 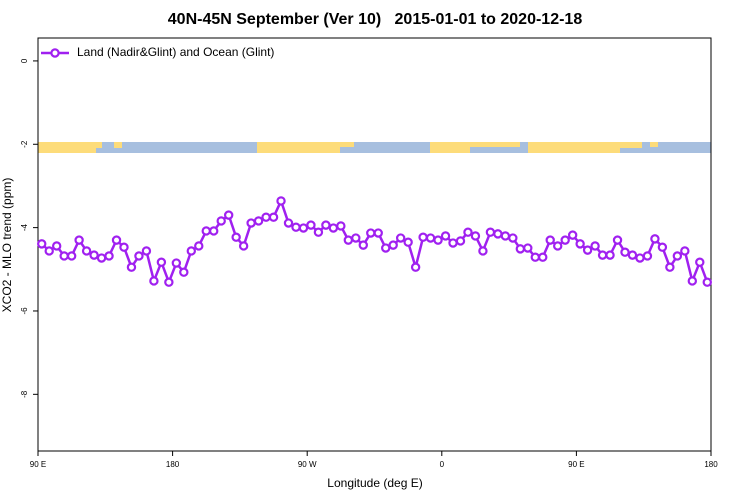 What do you see at coordinates (711, 464) in the screenshot?
I see `x-tick-label: 180` at bounding box center [711, 464].